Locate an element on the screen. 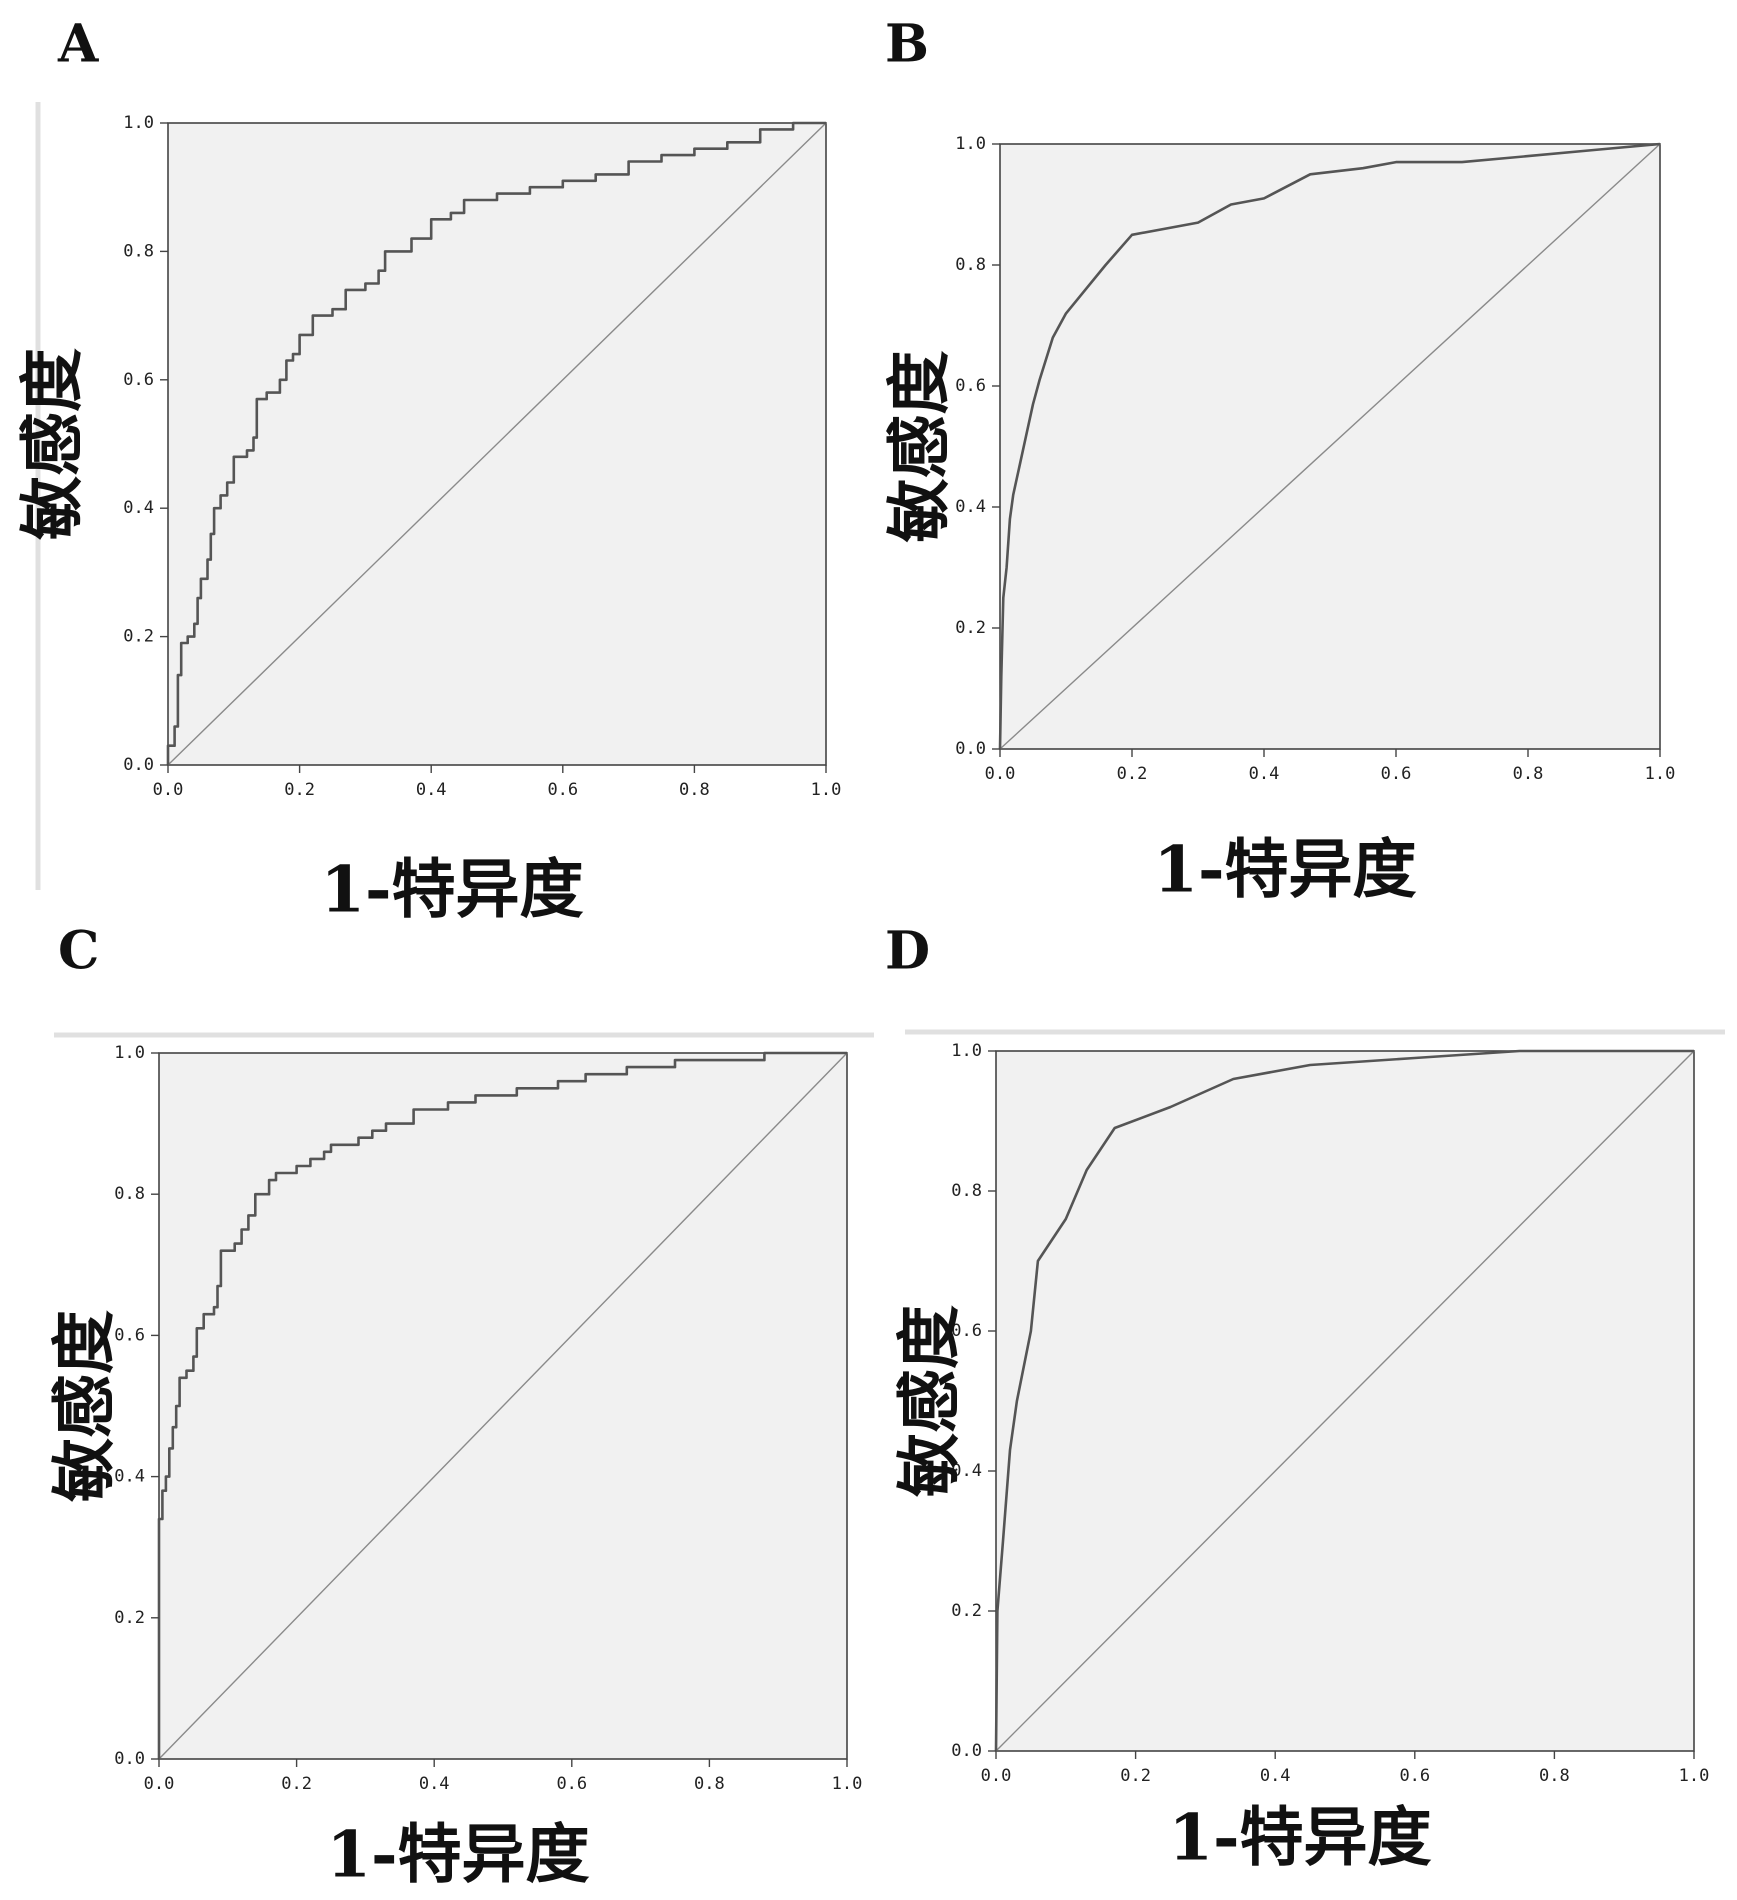 The image size is (1737, 1900). y-axis-title-a: 敏感度 is located at coordinates (53, 444).